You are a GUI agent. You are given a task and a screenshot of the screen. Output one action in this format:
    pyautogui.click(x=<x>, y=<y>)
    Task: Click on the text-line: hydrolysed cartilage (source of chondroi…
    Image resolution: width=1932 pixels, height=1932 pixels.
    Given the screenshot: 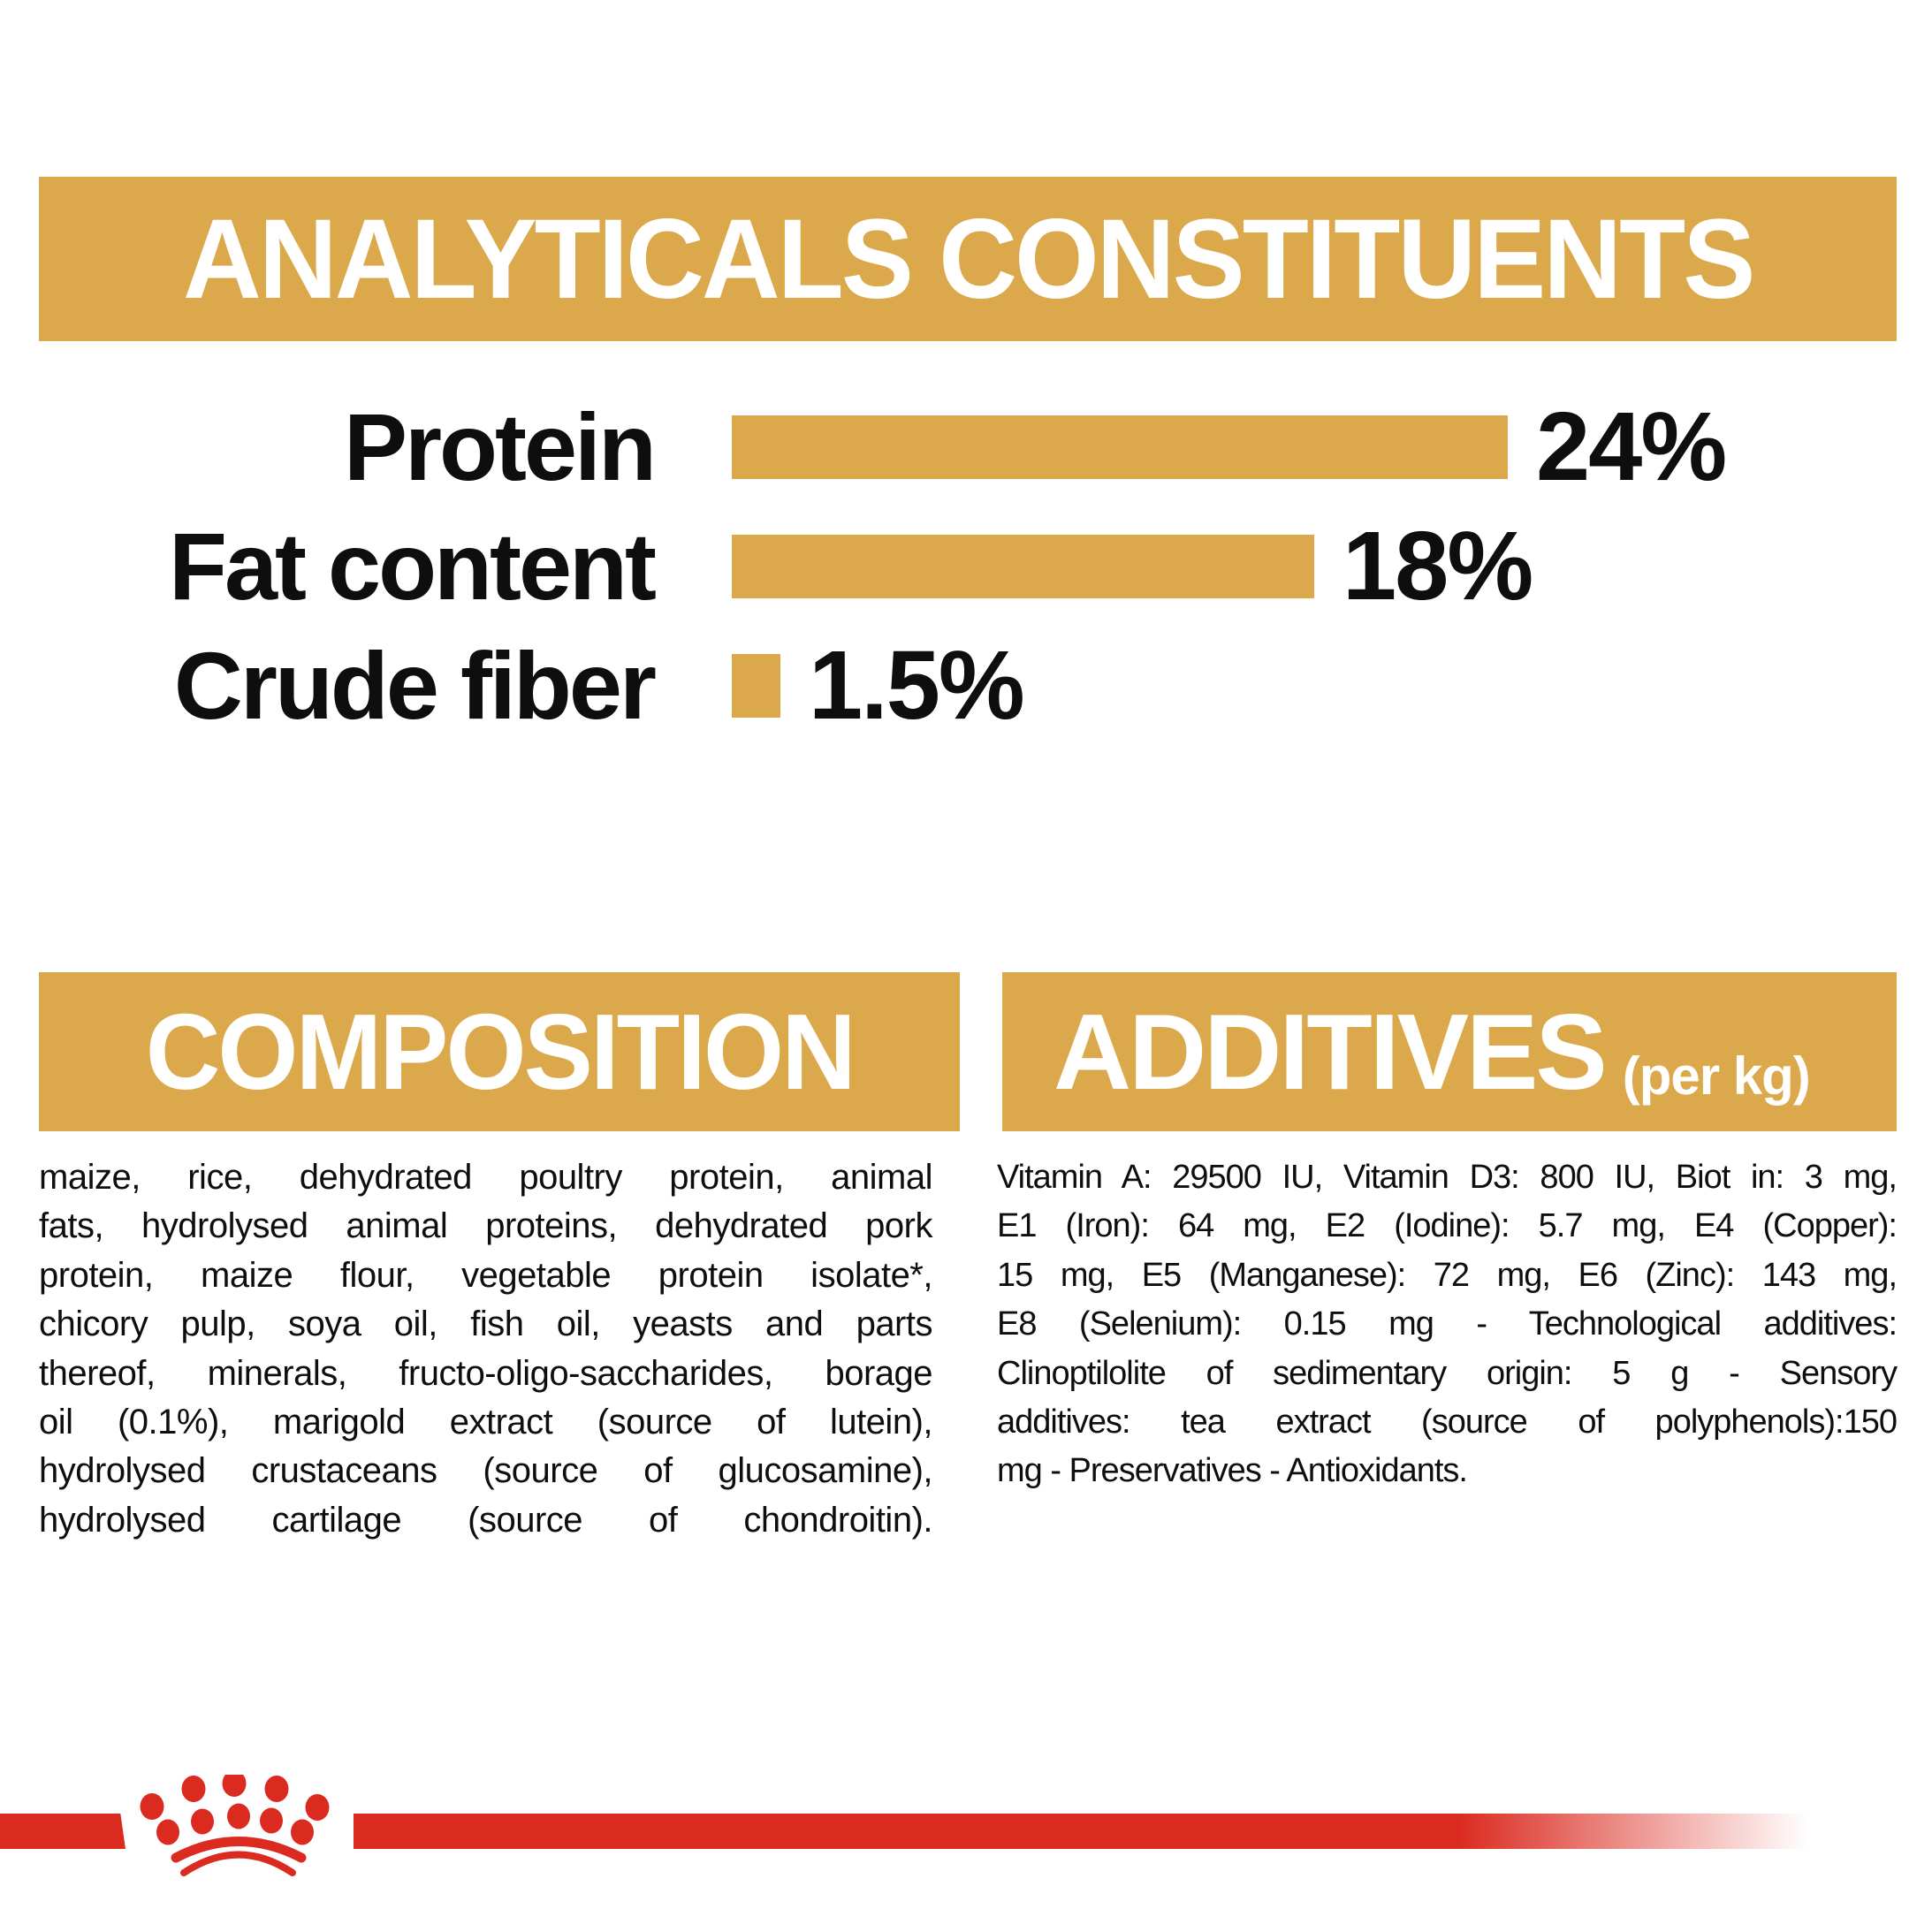 What is the action you would take?
    pyautogui.click(x=486, y=1520)
    